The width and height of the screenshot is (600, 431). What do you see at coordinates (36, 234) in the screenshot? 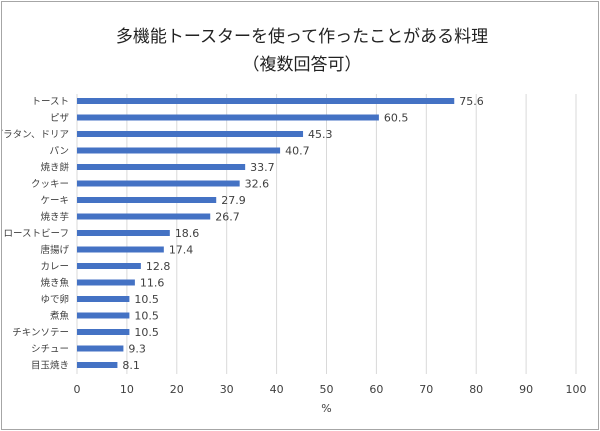
I see `category-label: ローストビーフ` at bounding box center [36, 234].